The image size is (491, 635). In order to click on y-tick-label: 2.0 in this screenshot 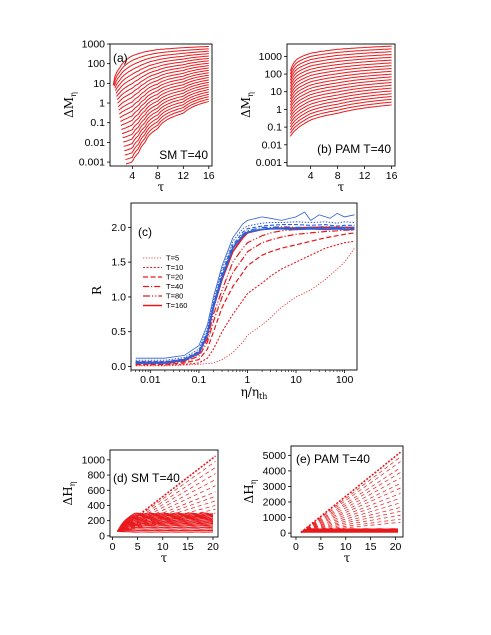, I will do `click(118, 228)`.